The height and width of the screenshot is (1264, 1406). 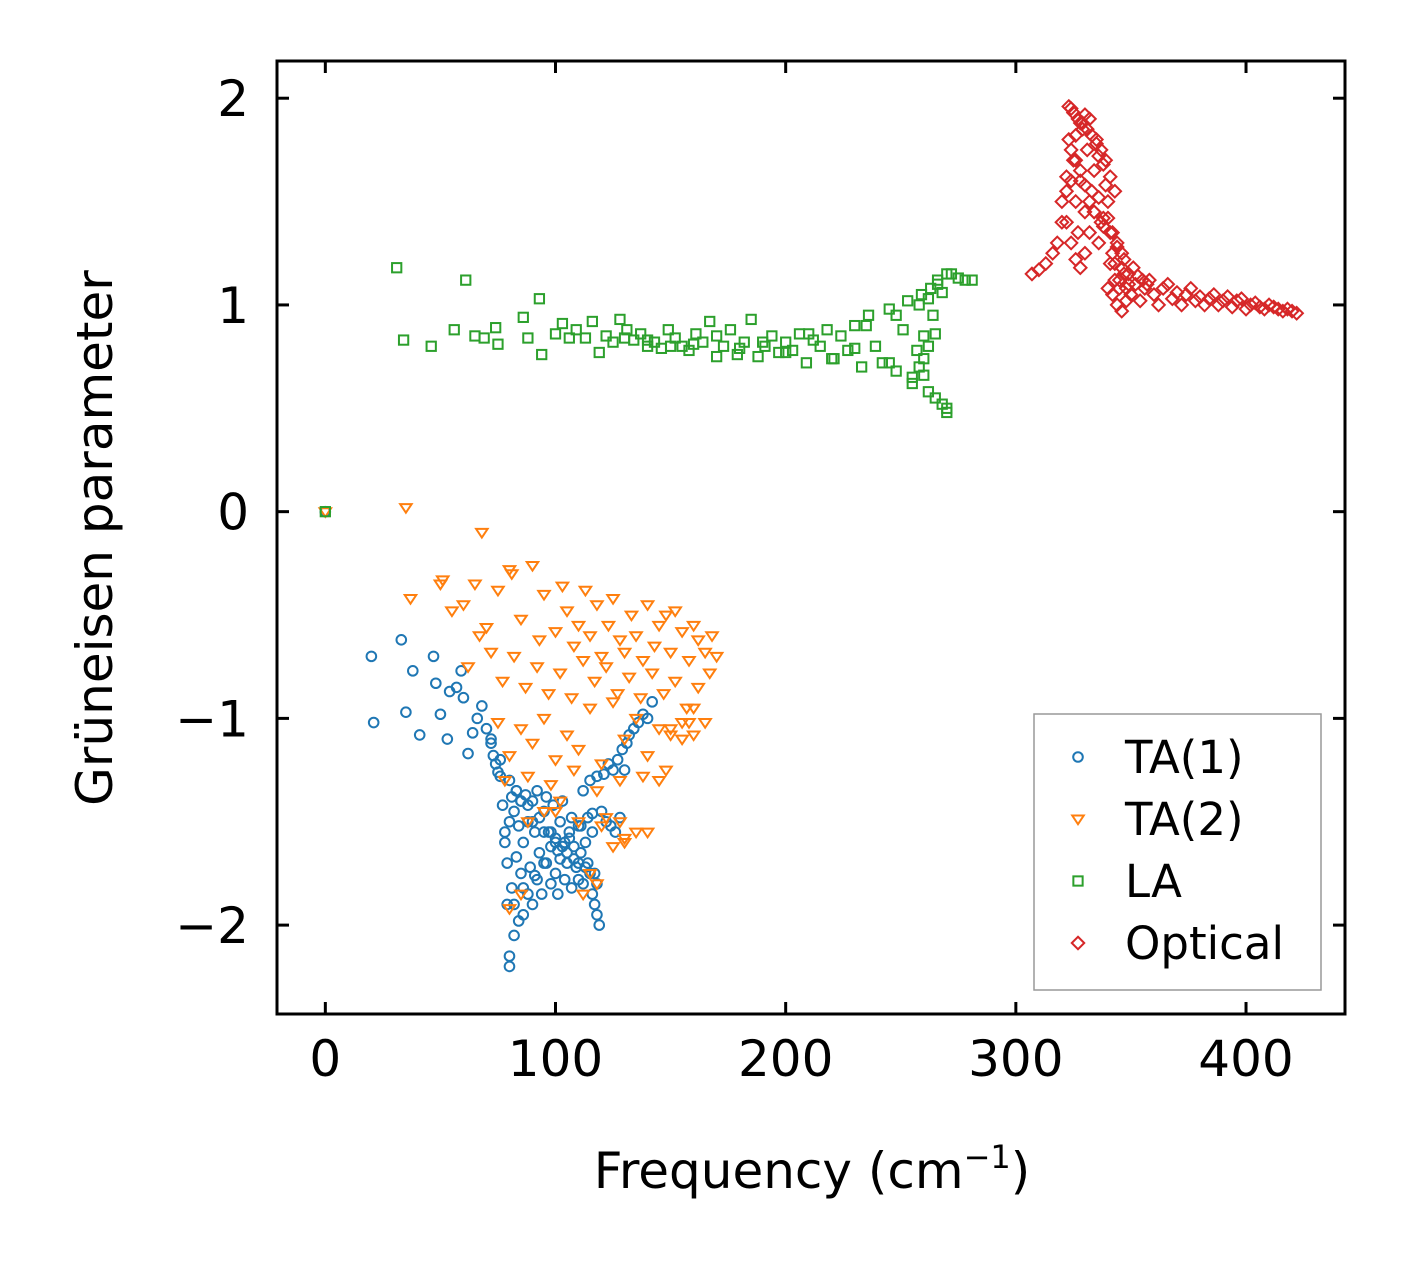 What do you see at coordinates (212, 719) in the screenshot?
I see `y-tick-label: −1` at bounding box center [212, 719].